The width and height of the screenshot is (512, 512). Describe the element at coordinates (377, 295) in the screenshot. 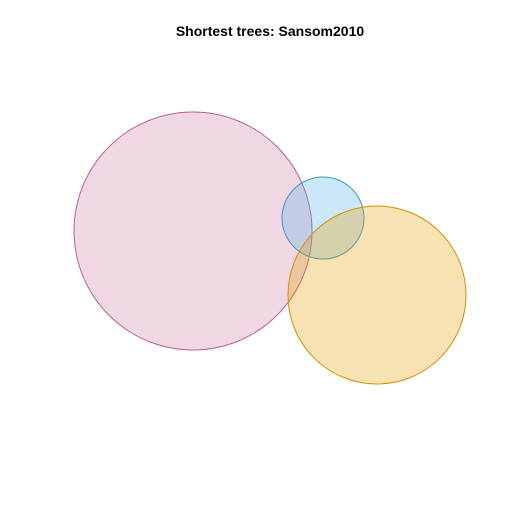

I see `orange-set-circle` at that location.